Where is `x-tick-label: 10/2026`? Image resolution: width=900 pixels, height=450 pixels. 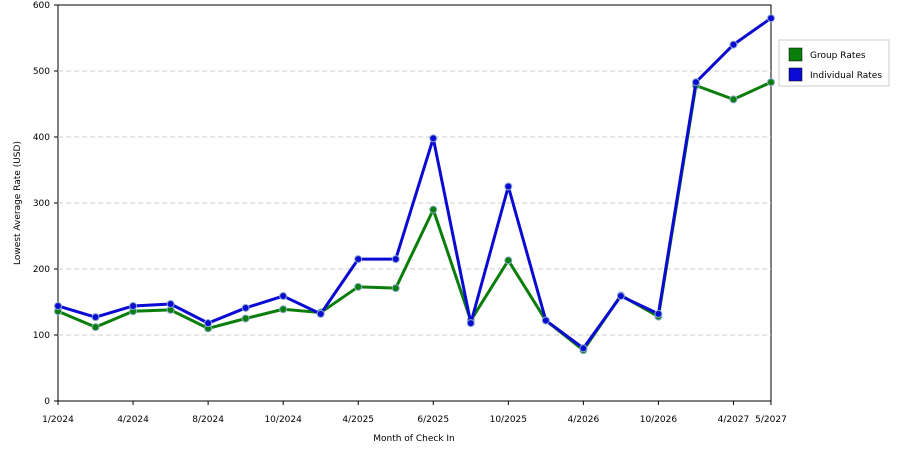 x-tick-label: 10/2026 is located at coordinates (659, 420).